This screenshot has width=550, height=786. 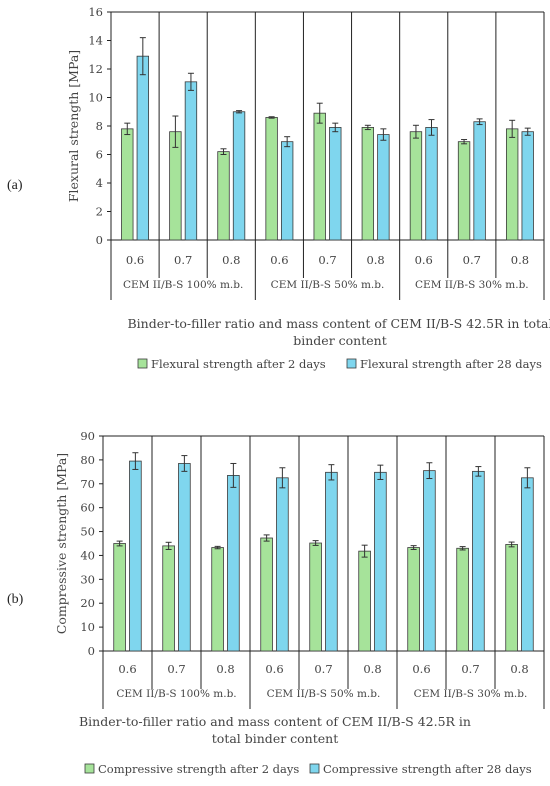 I want to click on chartb-y-tick-label: 10, so click(x=87, y=627).